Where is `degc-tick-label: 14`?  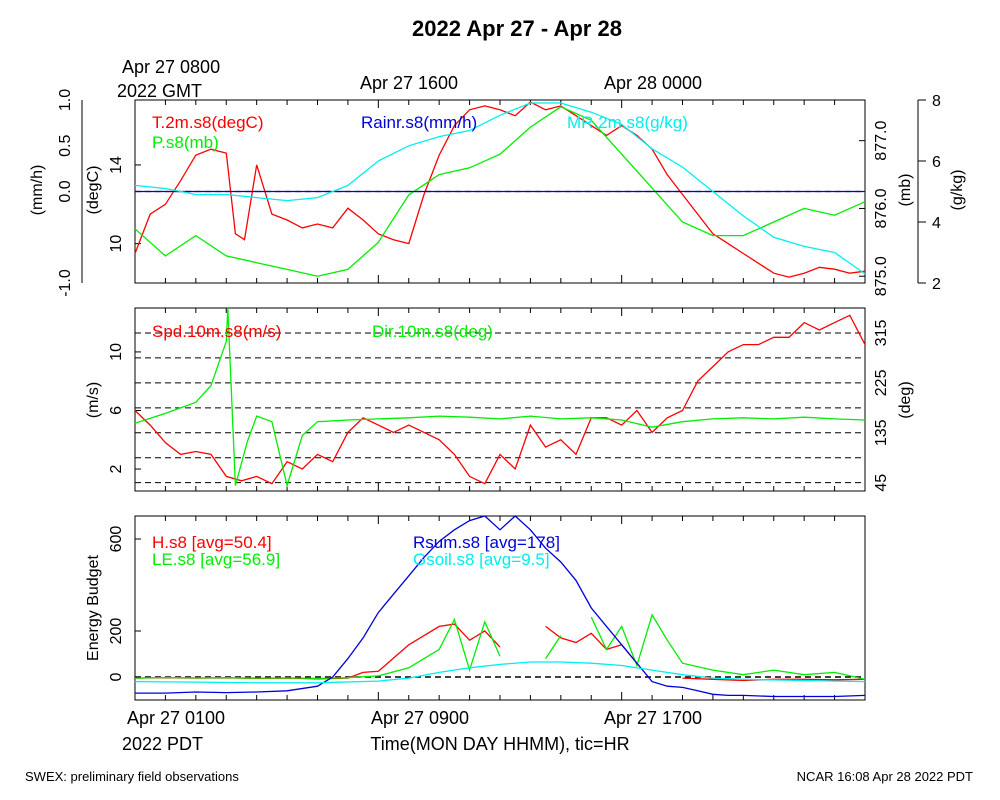
degc-tick-label: 14 is located at coordinates (116, 165).